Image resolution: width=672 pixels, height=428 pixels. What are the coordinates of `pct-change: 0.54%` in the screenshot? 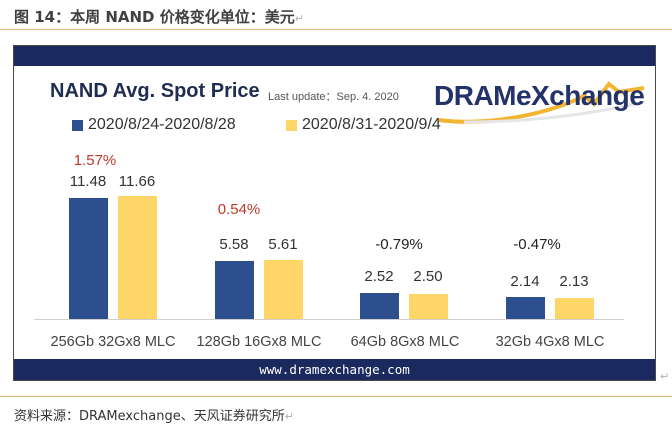 It's located at (239, 209).